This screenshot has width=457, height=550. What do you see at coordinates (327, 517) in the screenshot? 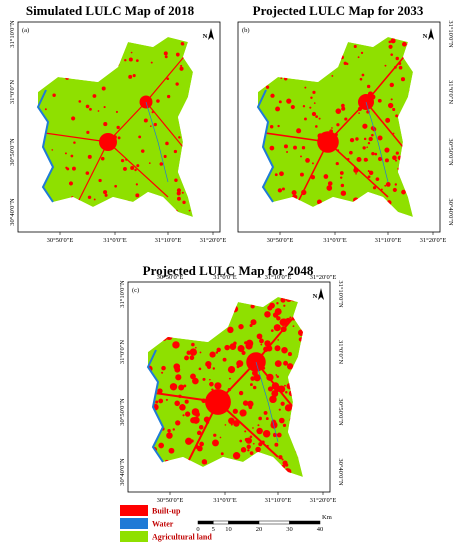
I see `scale-unit: Km` at bounding box center [327, 517].